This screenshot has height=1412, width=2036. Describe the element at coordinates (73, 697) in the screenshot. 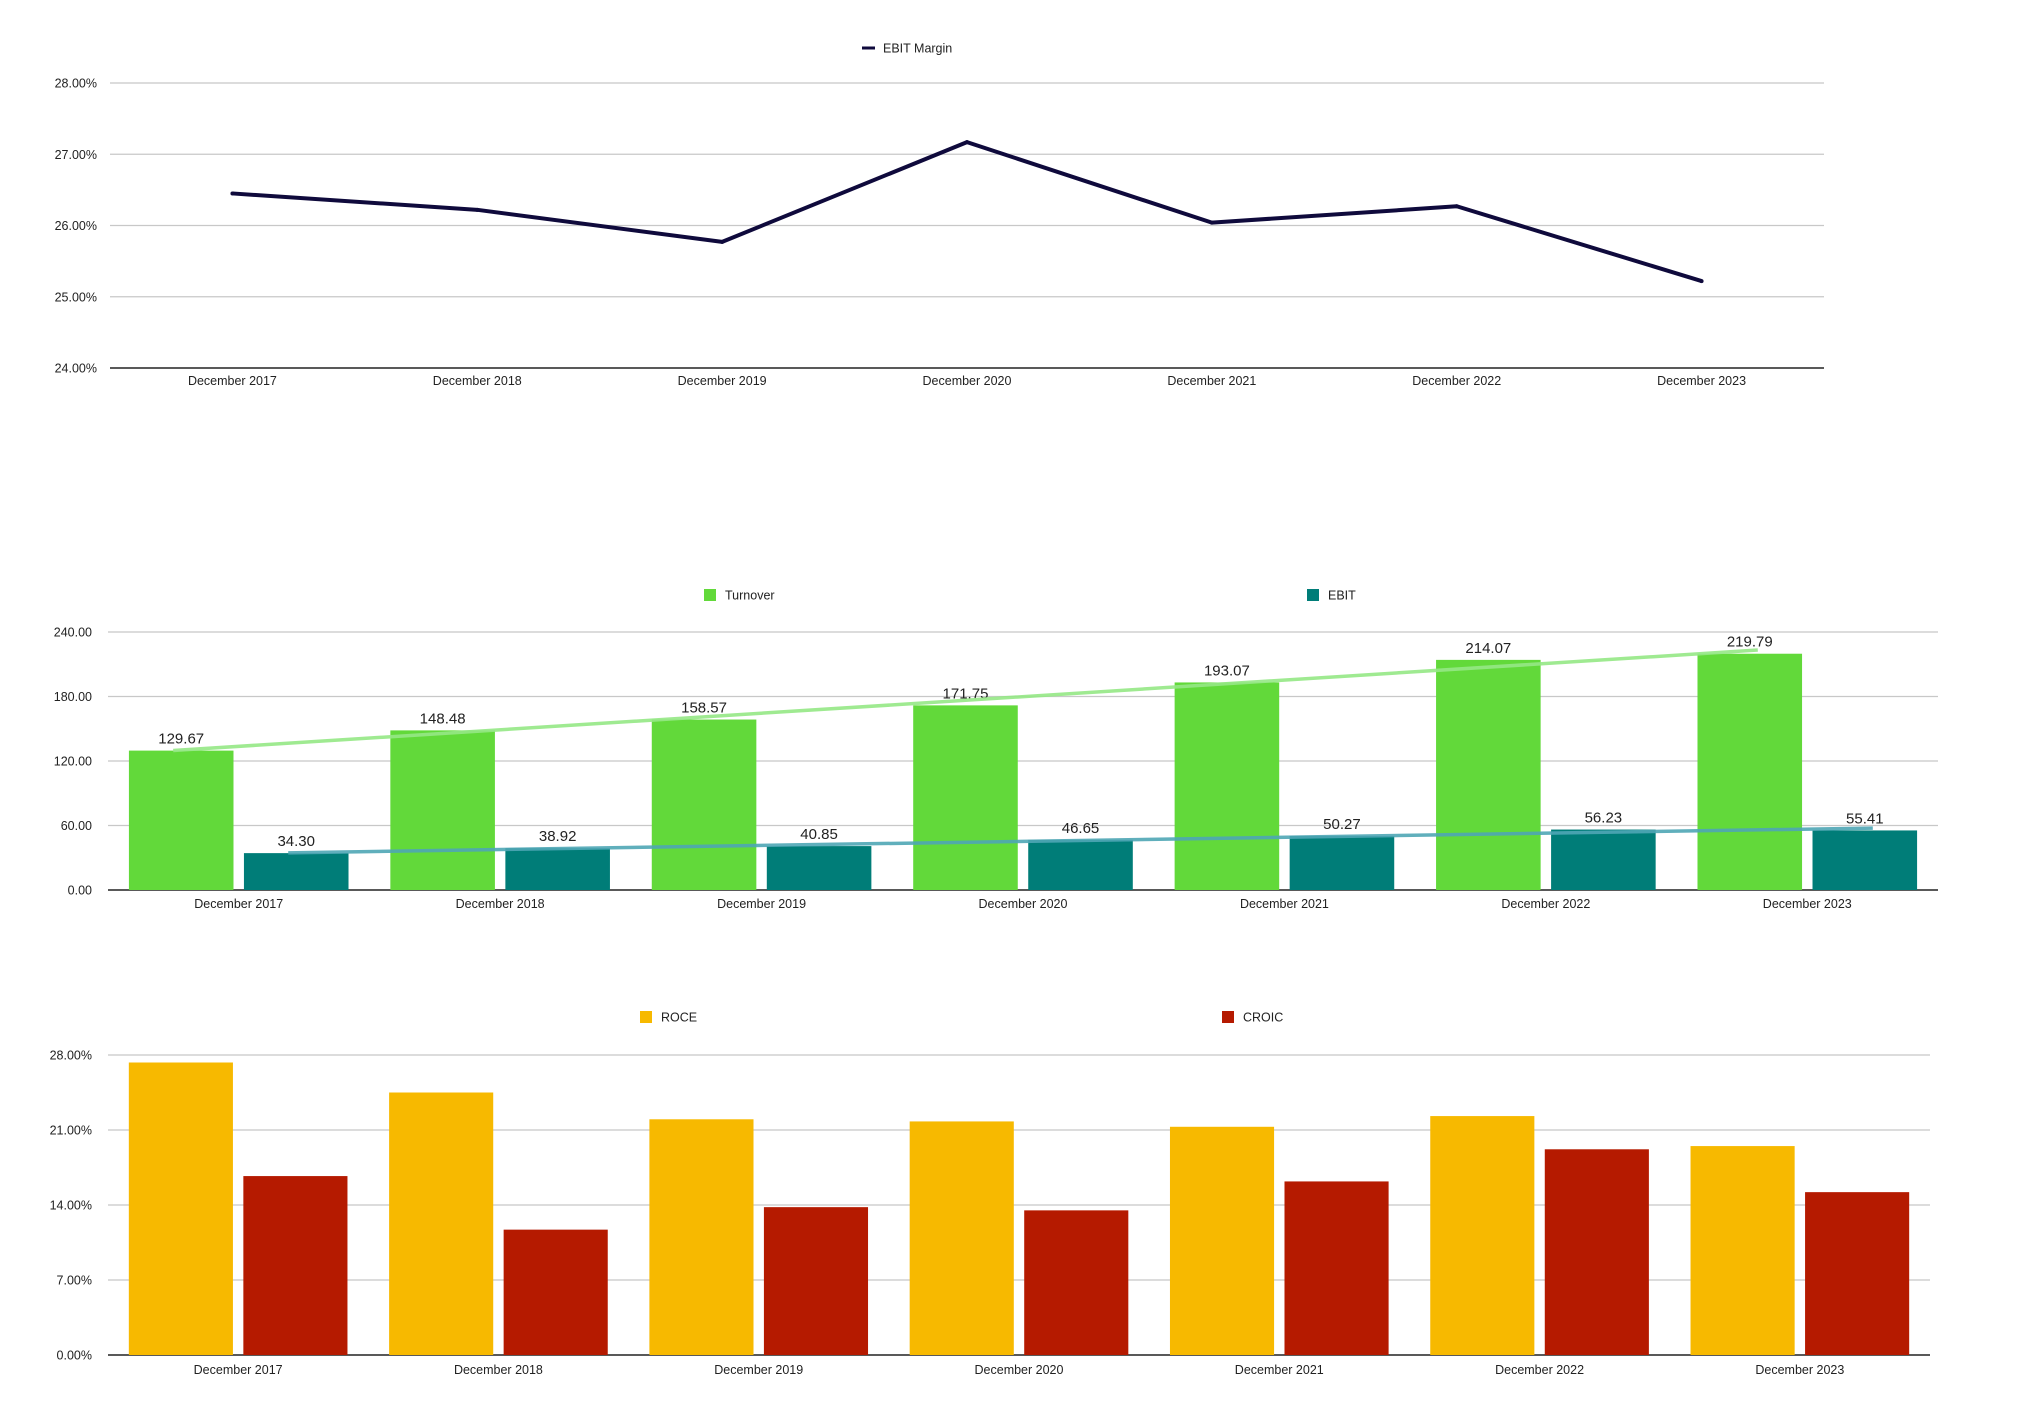

I see `y-tick-label: 180.00` at that location.